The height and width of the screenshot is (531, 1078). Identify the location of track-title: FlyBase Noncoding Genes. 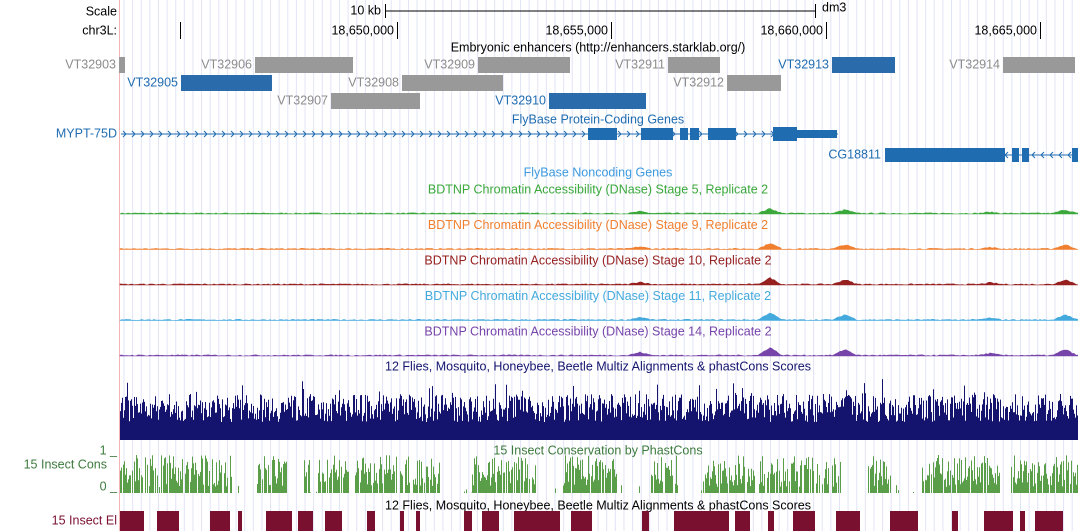
(598, 172).